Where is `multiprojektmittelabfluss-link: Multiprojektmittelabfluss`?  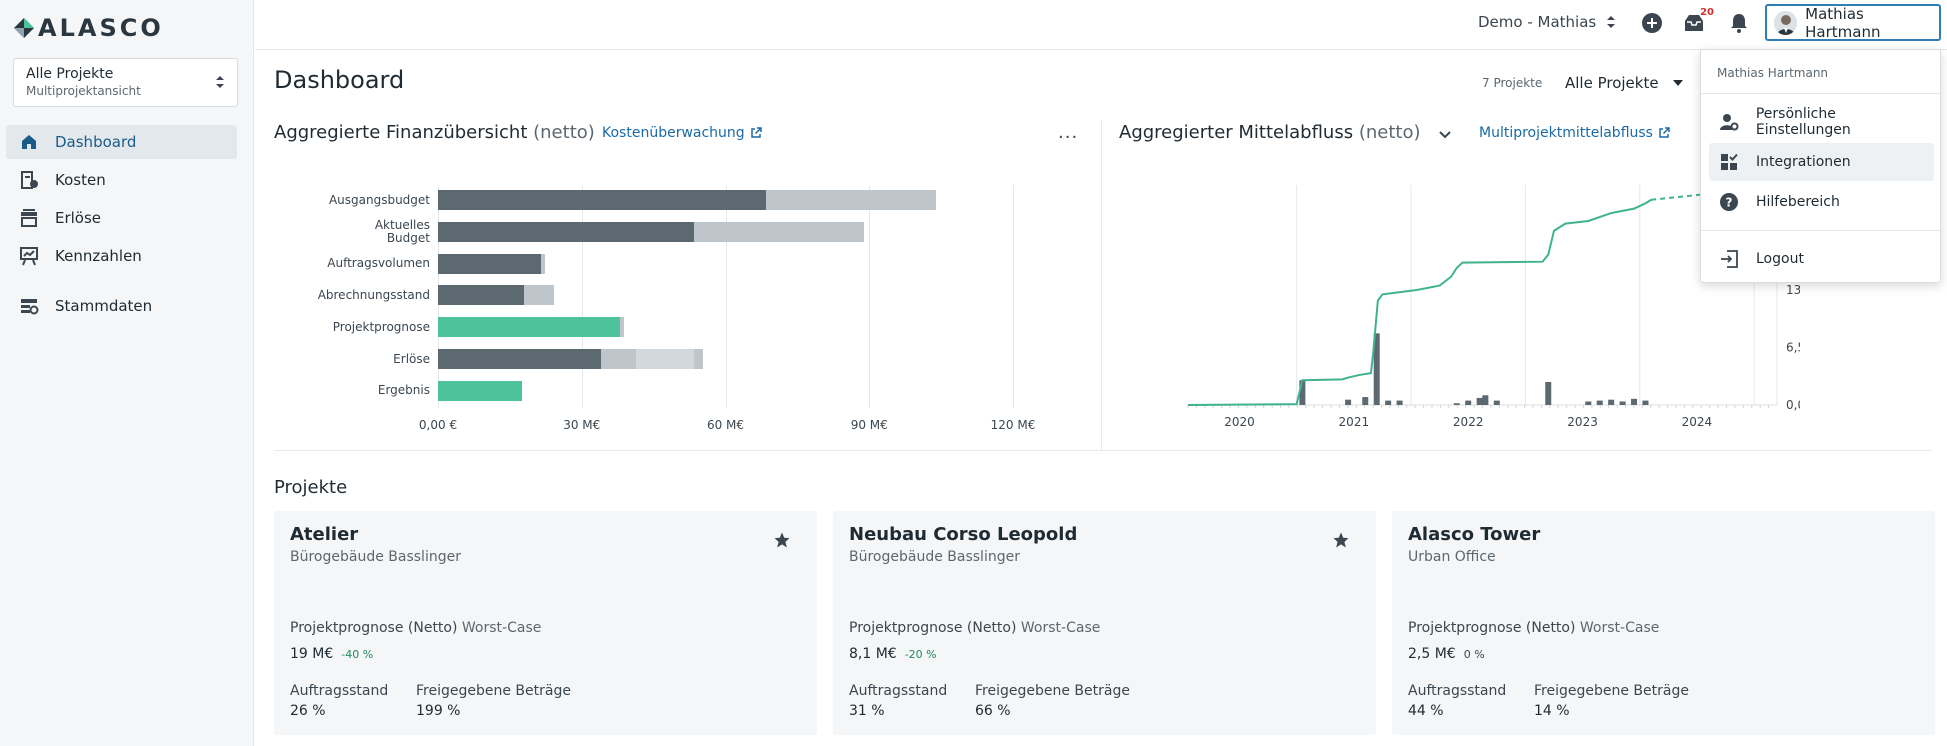
multiprojektmittelabfluss-link: Multiprojektmittelabfluss is located at coordinates (1574, 133).